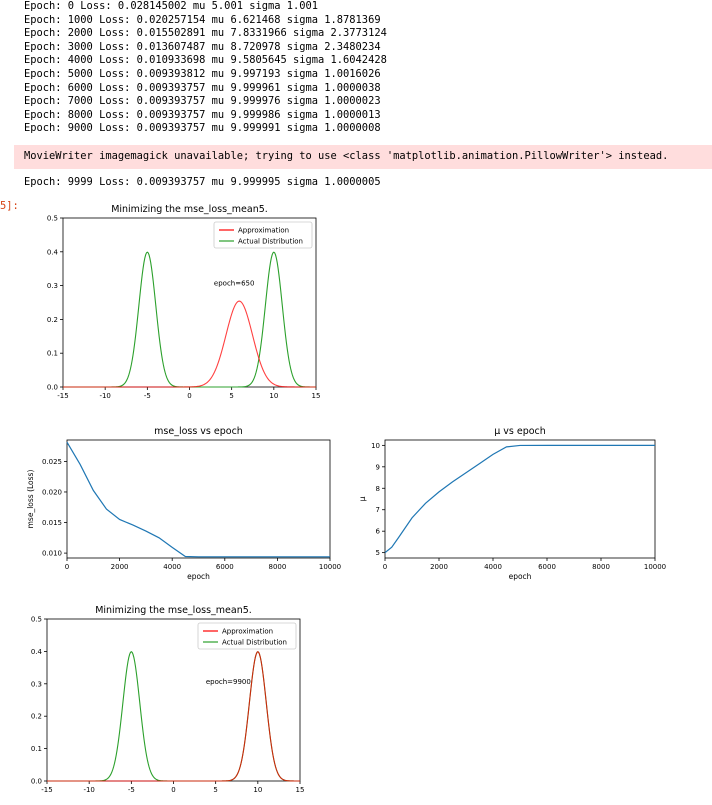  I want to click on epoch-annotation: epoch=9900, so click(228, 682).